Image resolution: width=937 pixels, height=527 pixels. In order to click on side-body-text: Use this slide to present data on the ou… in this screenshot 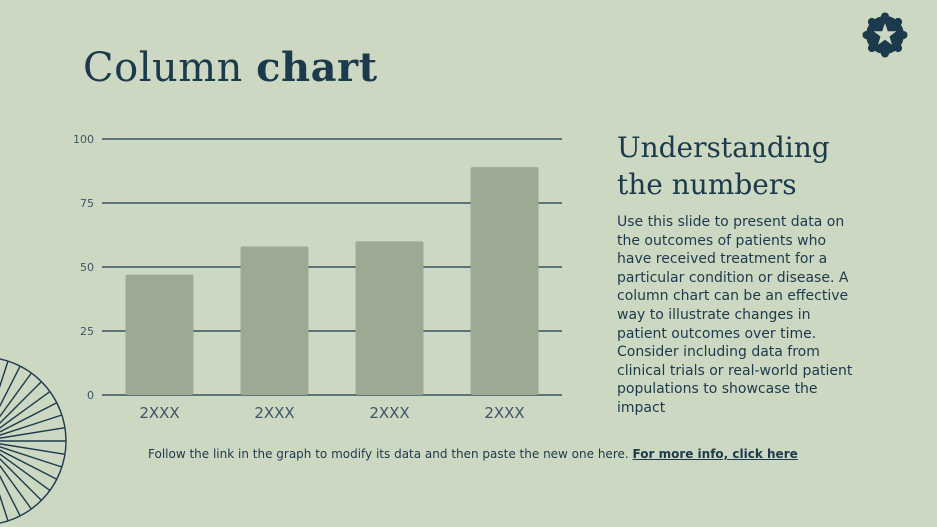, I will do `click(735, 315)`.